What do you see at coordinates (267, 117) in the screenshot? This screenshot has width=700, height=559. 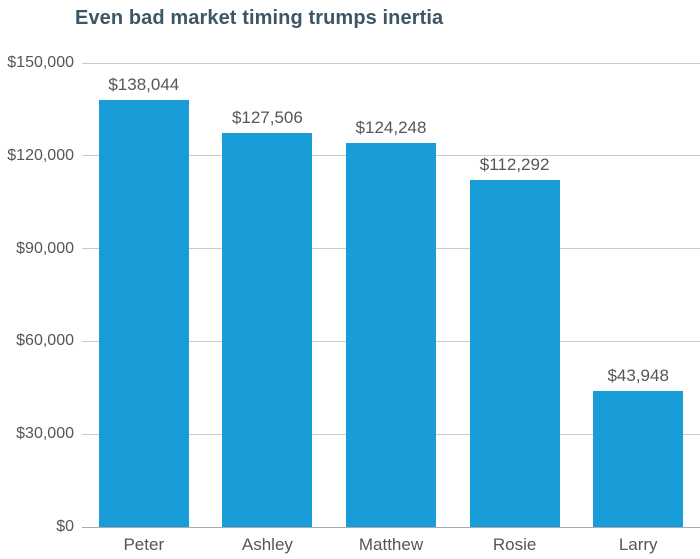 I see `bar-value-label: $127,506` at bounding box center [267, 117].